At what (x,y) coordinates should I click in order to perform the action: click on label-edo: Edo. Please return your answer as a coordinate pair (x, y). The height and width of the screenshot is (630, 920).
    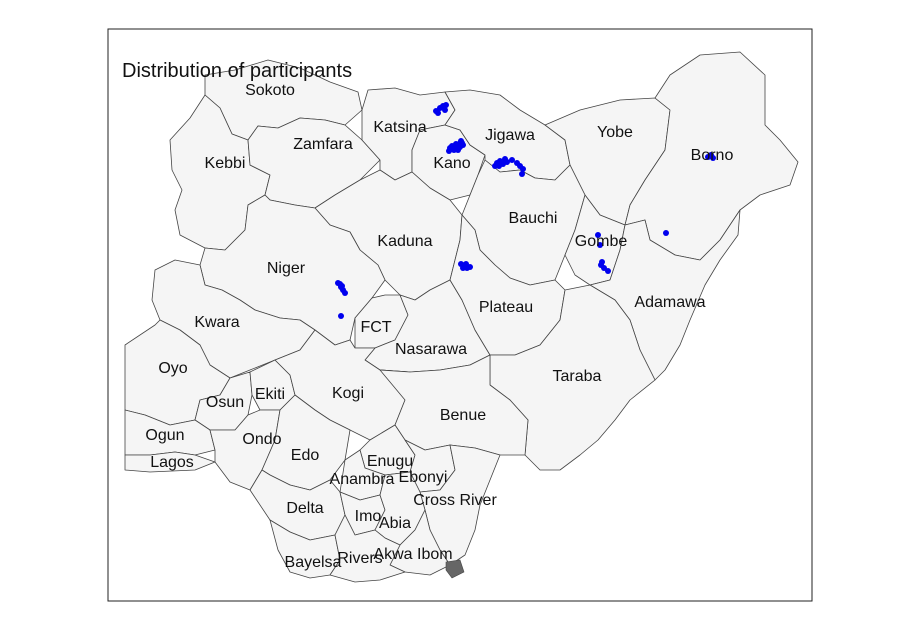
    Looking at the image, I should click on (305, 455).